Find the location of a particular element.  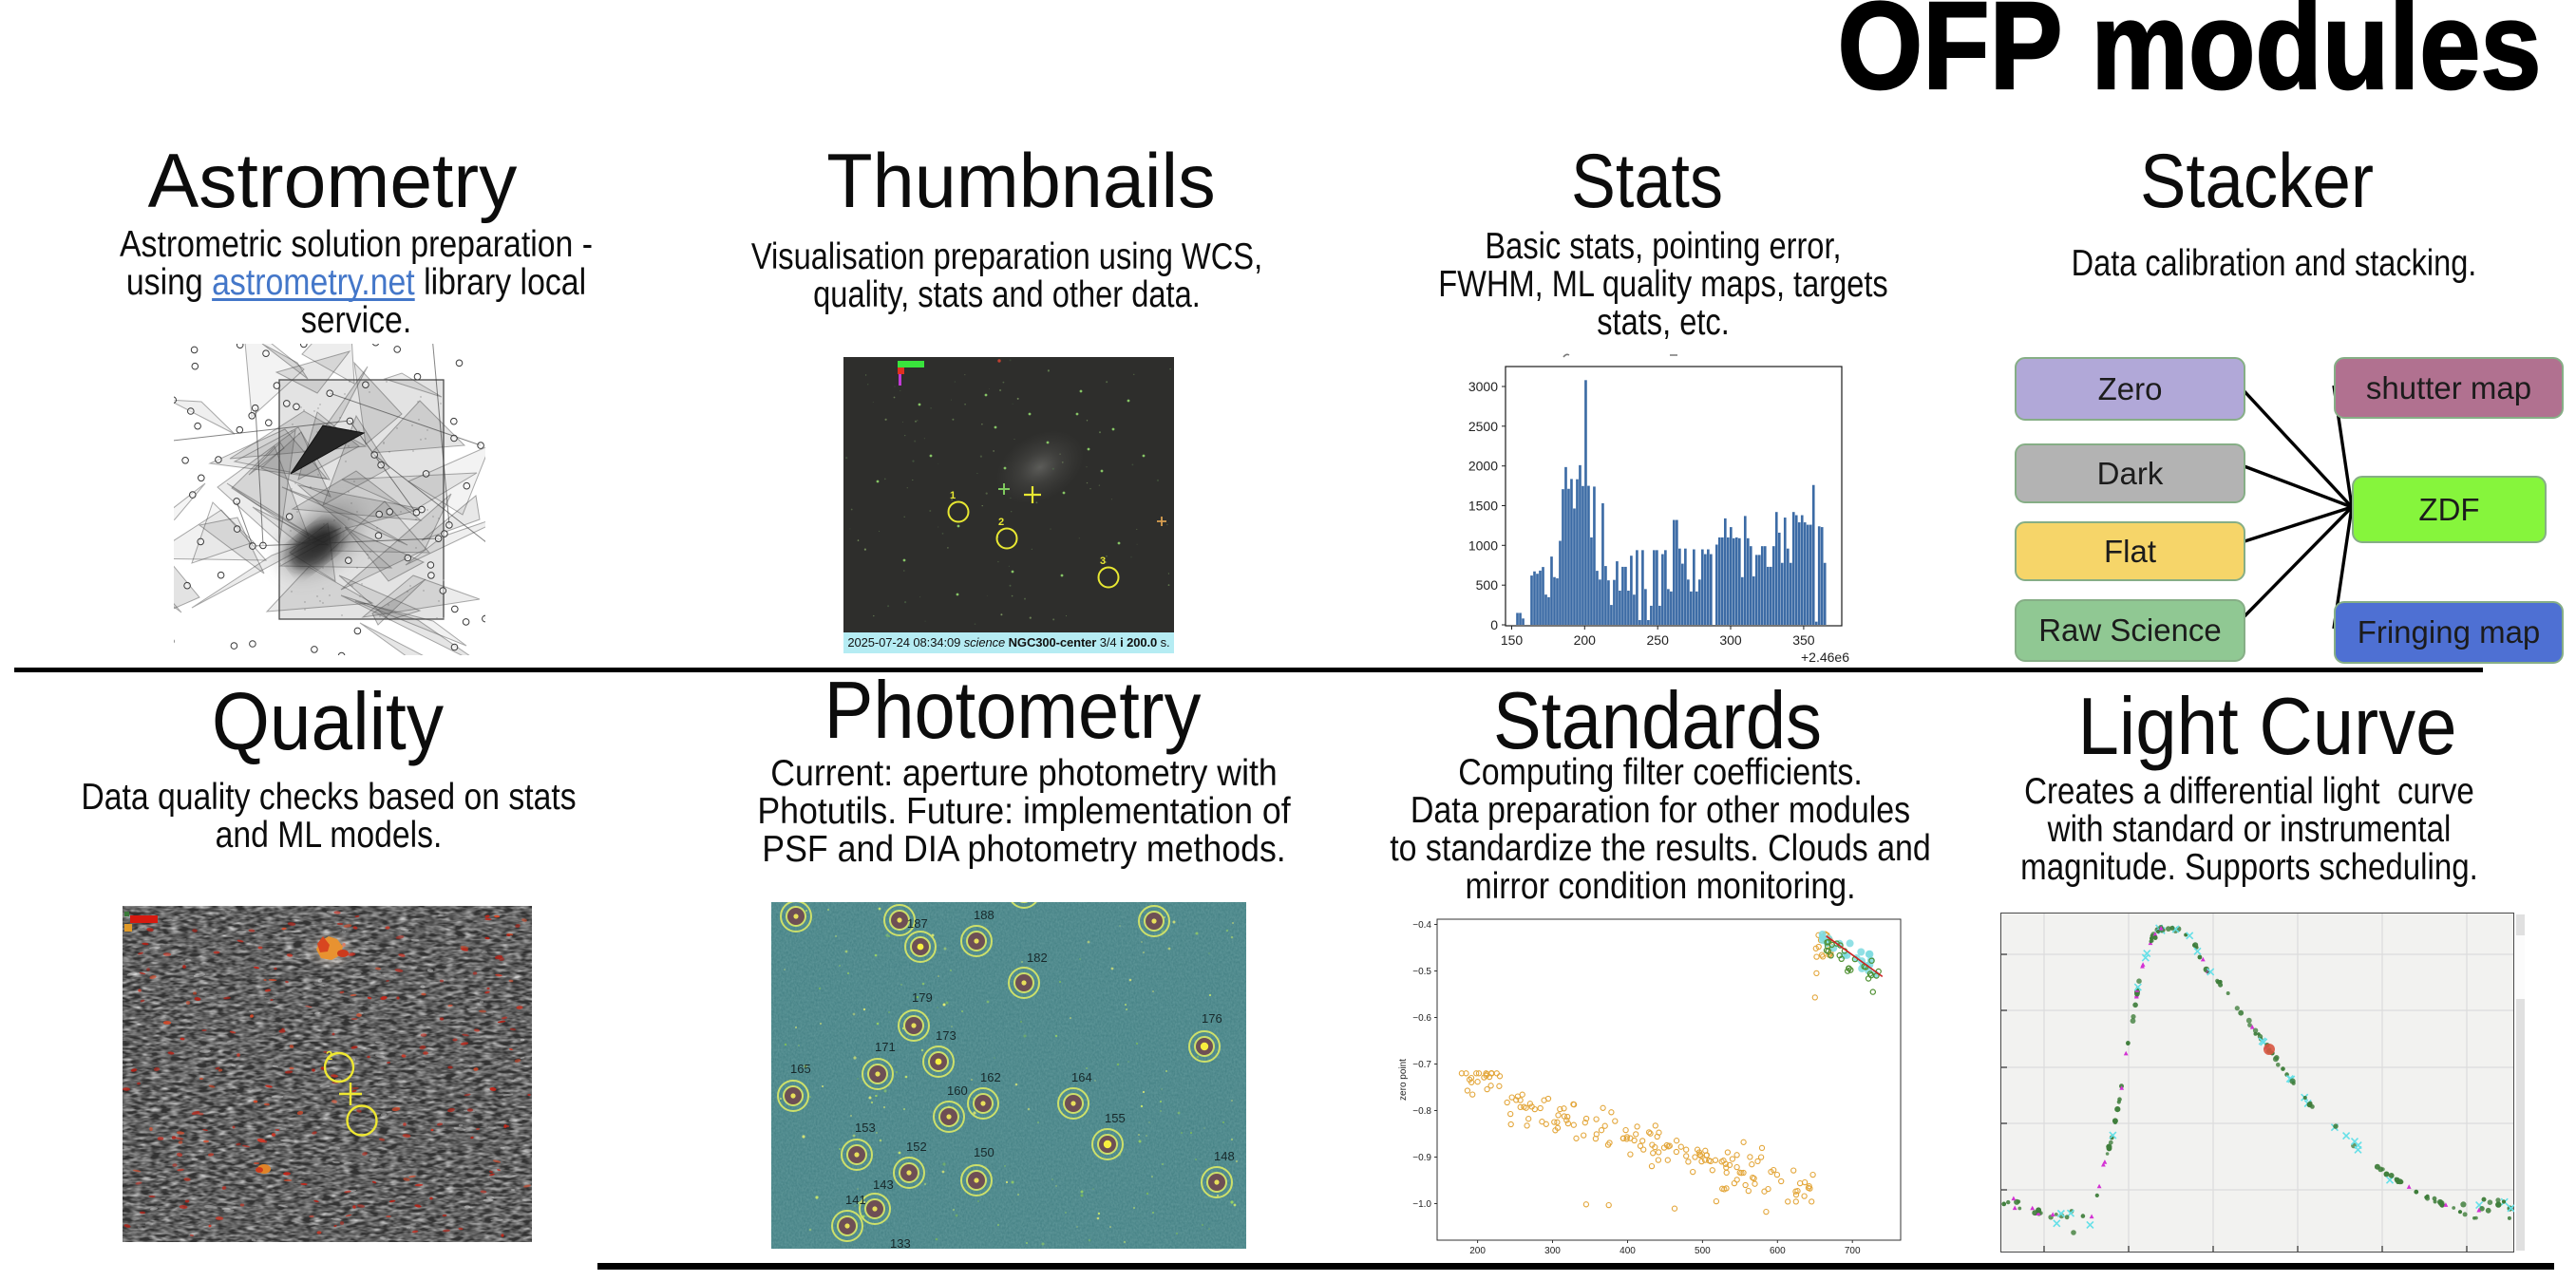

svg-text: 3000 is located at coordinates (1483, 386).